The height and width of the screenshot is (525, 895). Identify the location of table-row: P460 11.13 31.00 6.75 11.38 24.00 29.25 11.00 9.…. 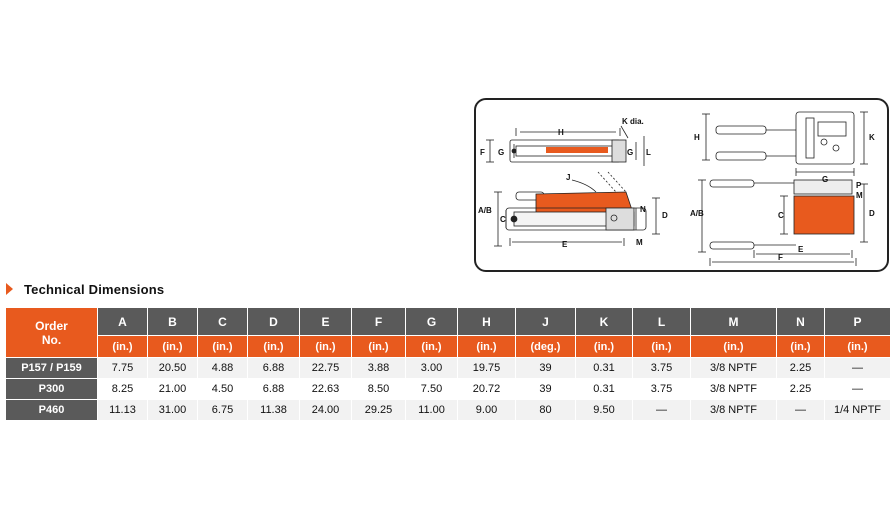
(448, 410).